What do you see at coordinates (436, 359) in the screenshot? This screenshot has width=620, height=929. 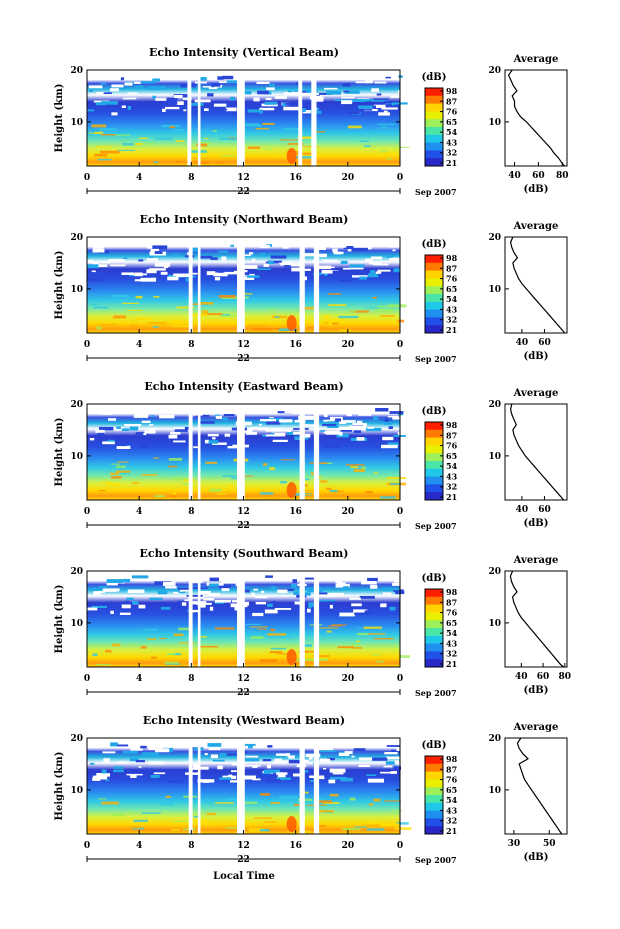 I see `date-suffix-label: Sep 2007` at bounding box center [436, 359].